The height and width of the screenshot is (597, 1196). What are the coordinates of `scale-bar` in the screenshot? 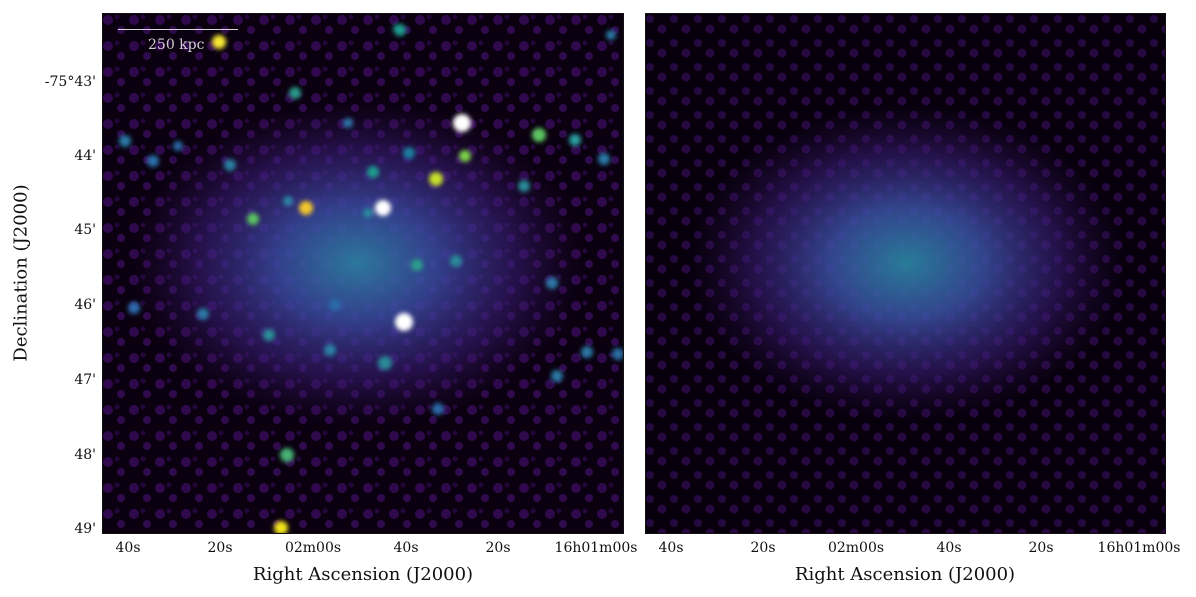 It's located at (178, 29).